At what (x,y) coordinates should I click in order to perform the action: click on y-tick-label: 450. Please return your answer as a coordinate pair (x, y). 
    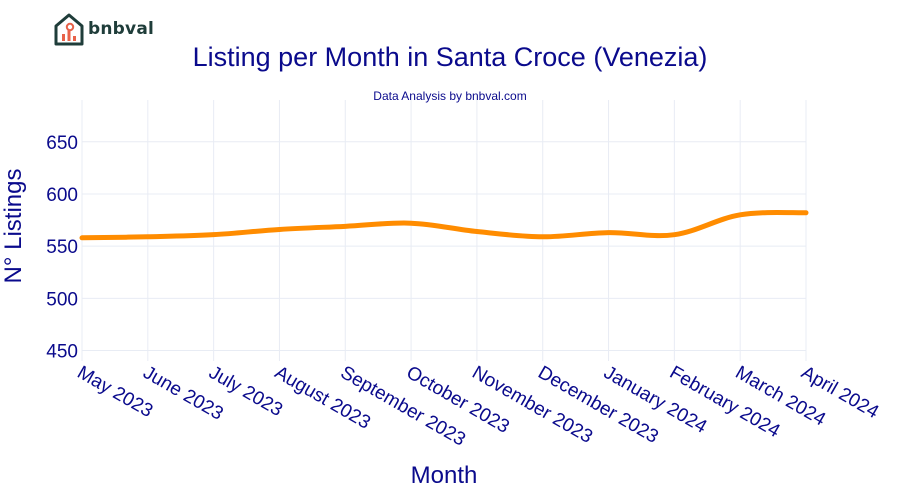
    Looking at the image, I should click on (62, 352).